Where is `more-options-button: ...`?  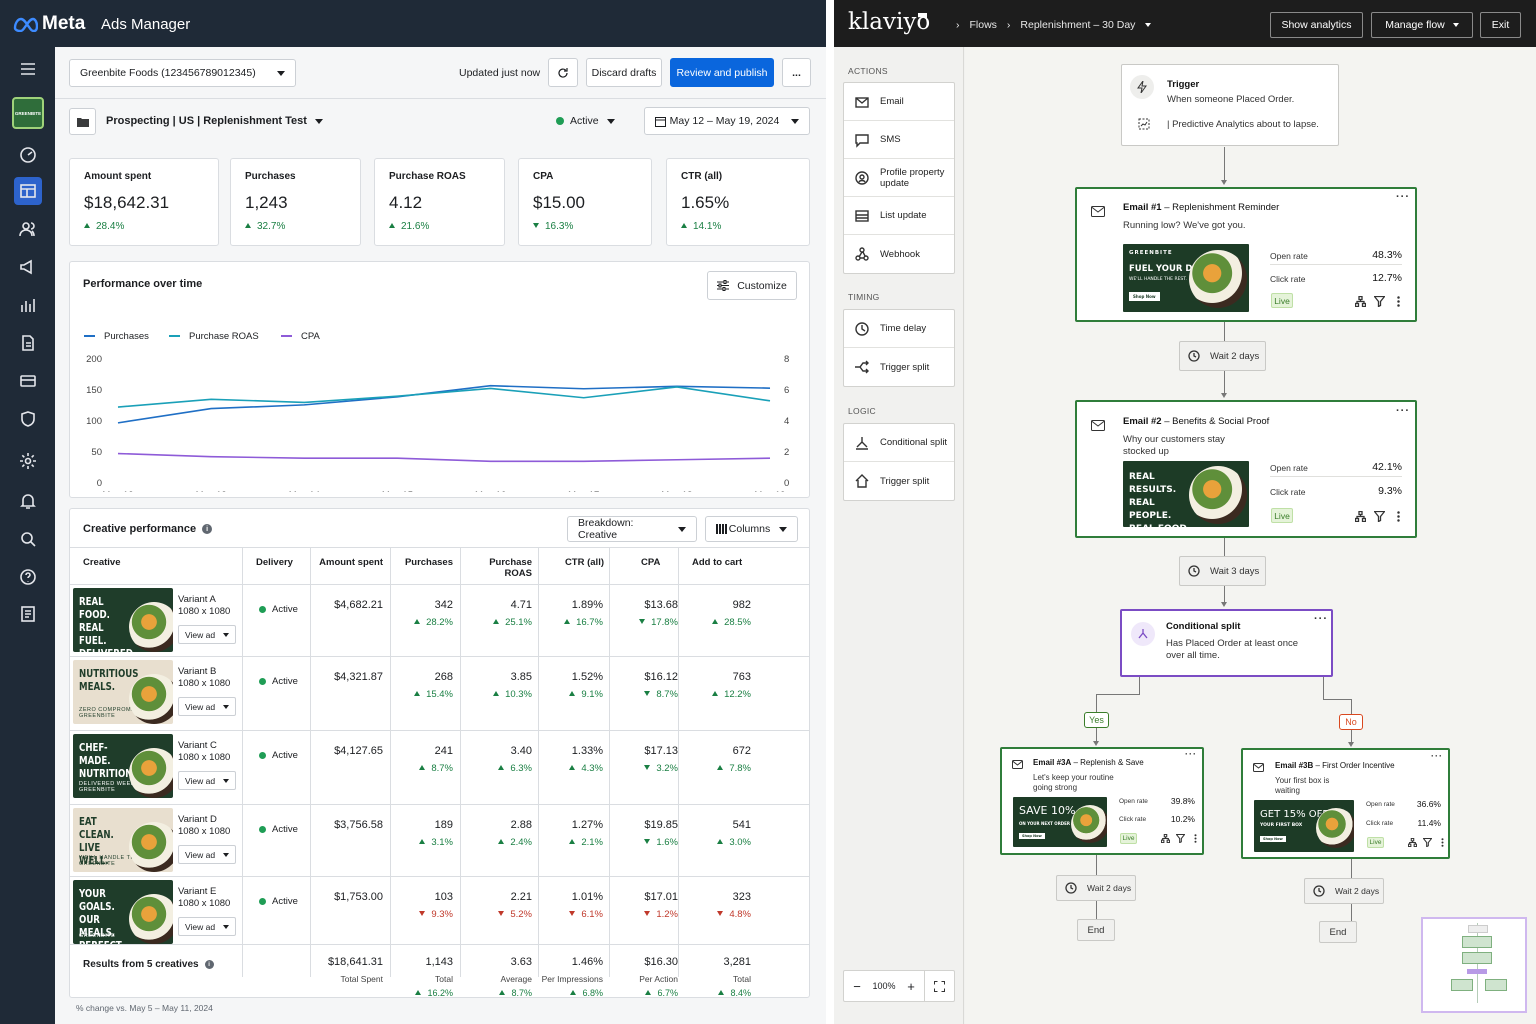 more-options-button: ... is located at coordinates (796, 72).